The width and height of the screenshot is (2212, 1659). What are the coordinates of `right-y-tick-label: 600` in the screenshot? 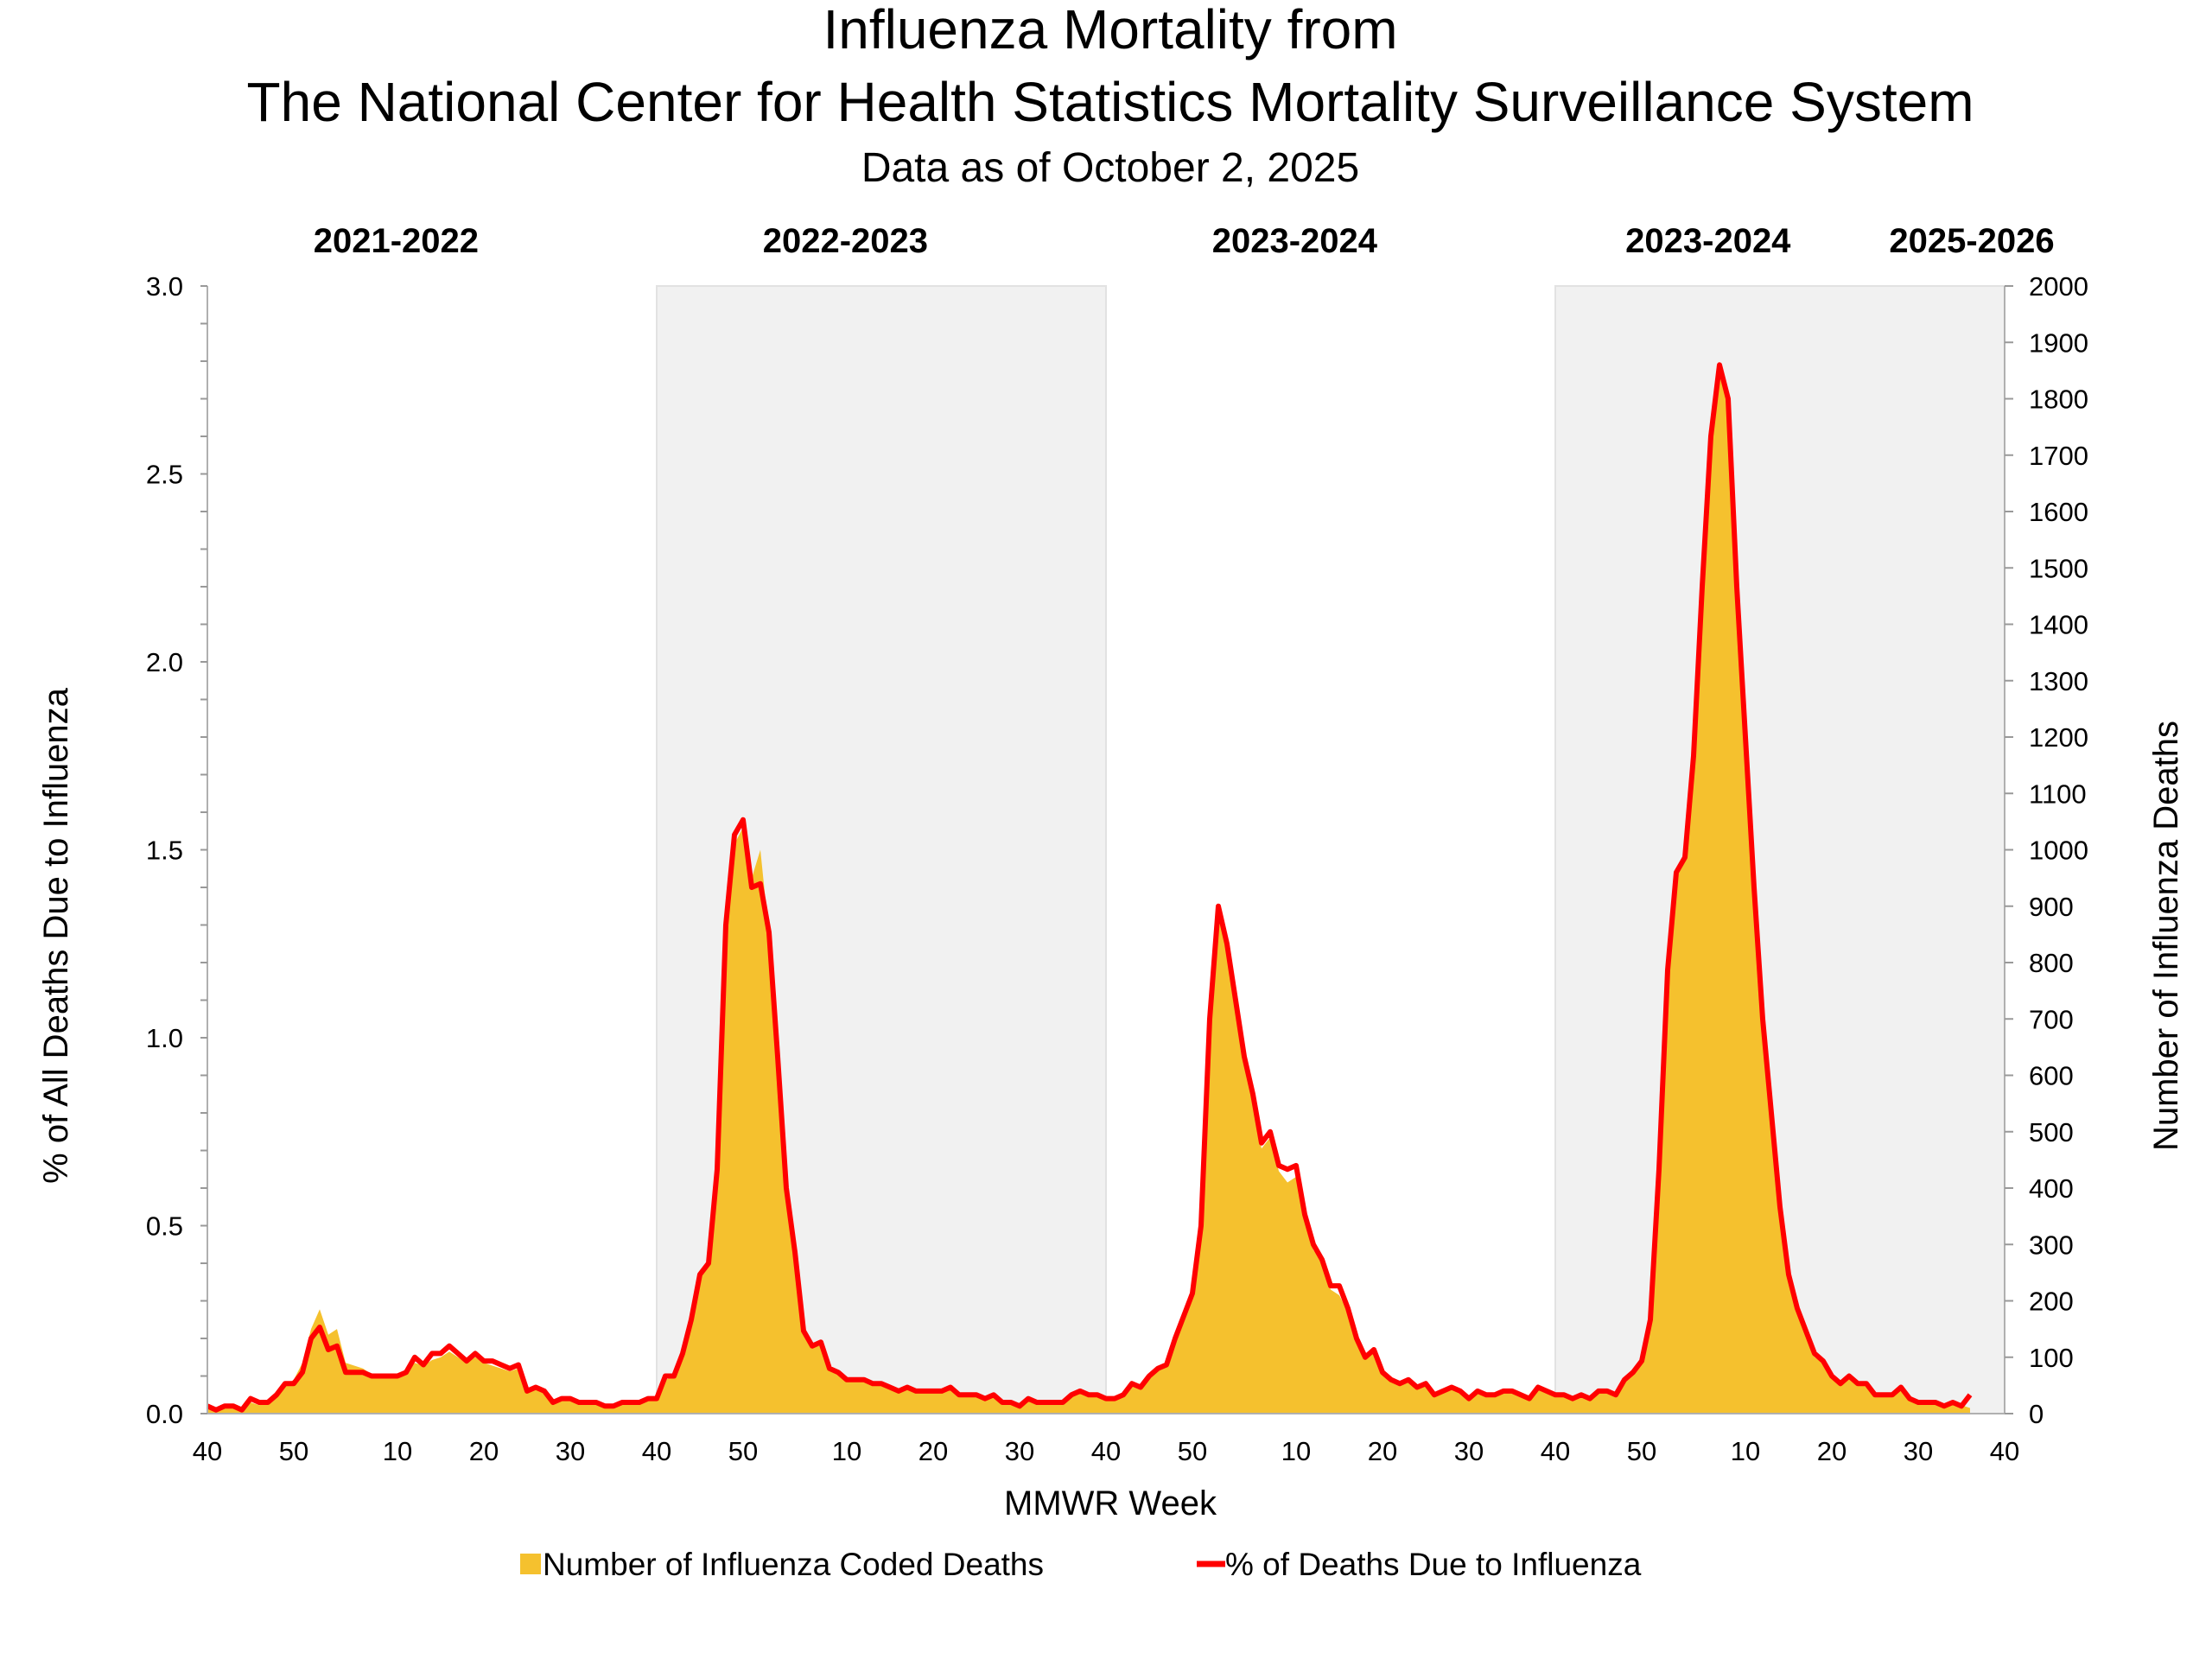 It's located at (2051, 1076).